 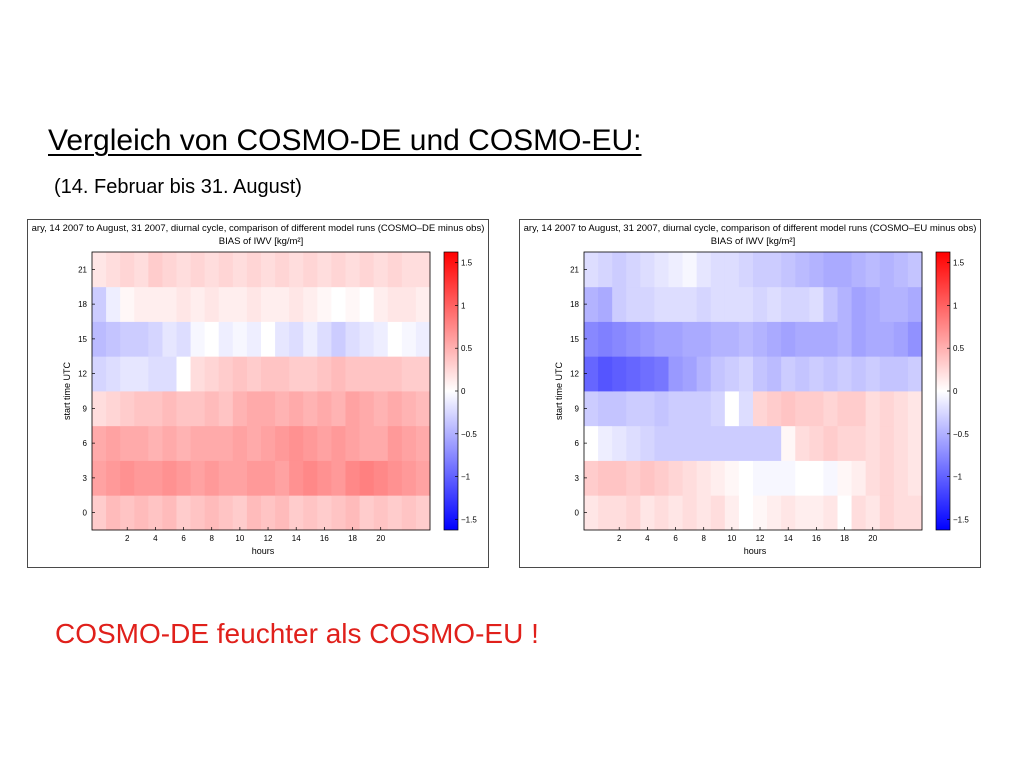 I want to click on x-axis-label: hours, so click(x=263, y=551).